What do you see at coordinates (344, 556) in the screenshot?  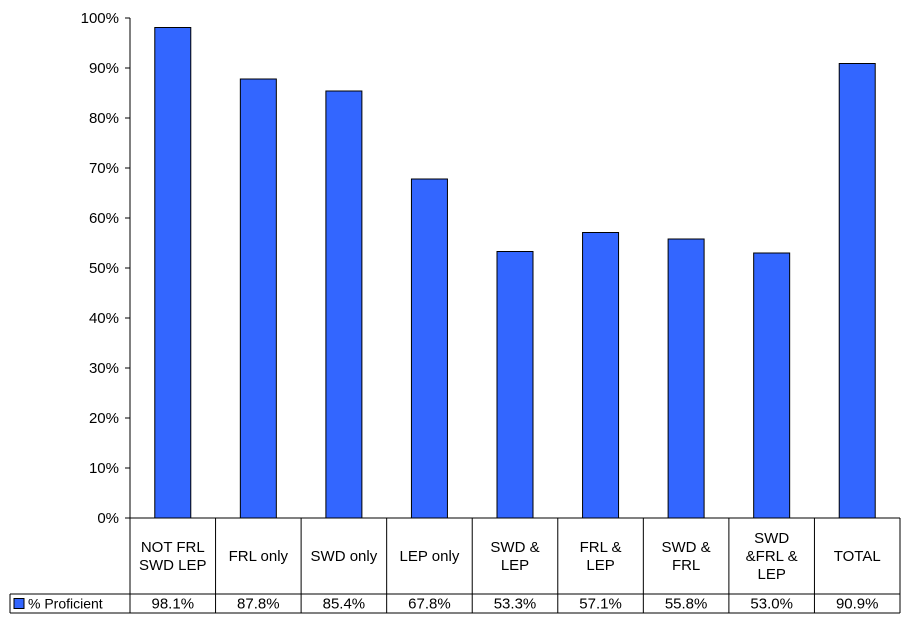 I see `category-label: SWD only` at bounding box center [344, 556].